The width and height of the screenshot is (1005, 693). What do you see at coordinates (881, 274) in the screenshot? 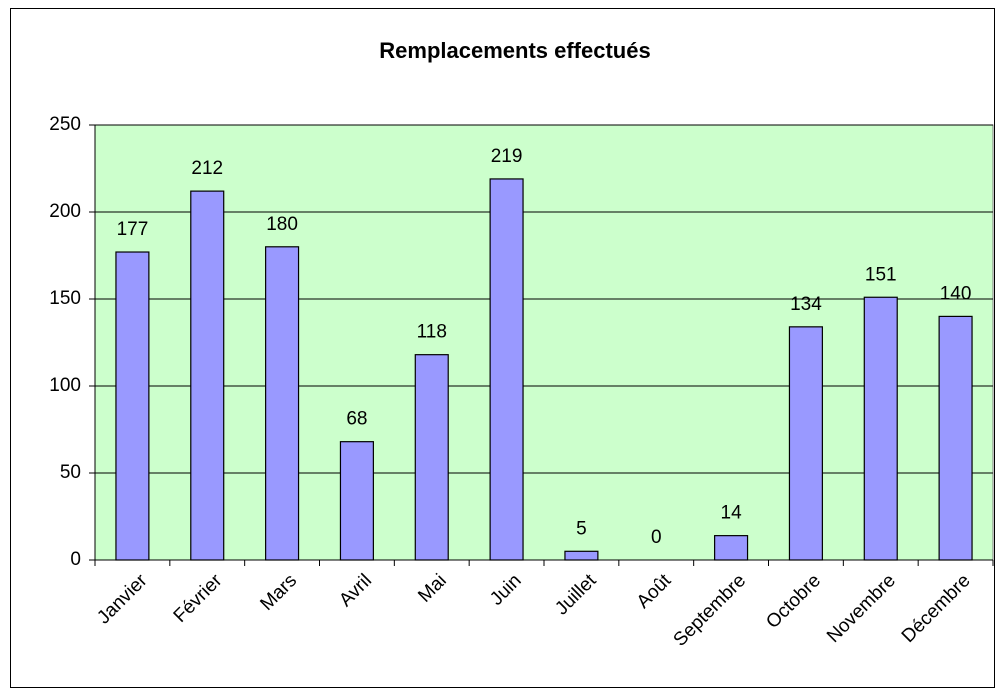
I see `value-label: 151` at bounding box center [881, 274].